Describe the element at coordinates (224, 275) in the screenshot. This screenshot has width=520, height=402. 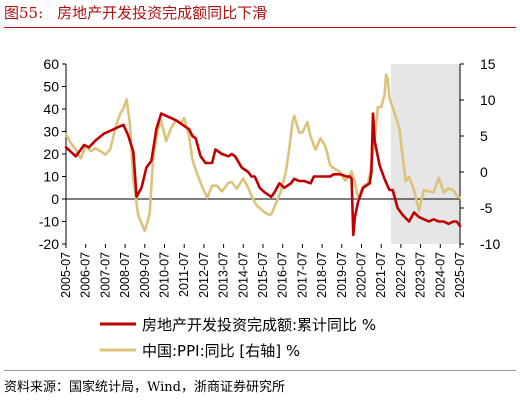
I see `x-tick-label: 2013-07` at that location.